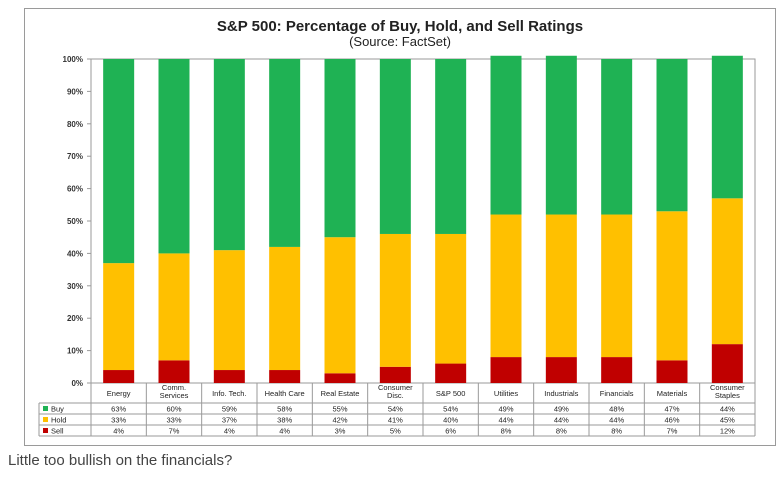 The width and height of the screenshot is (780, 480). Describe the element at coordinates (75, 221) in the screenshot. I see `y-tick-label: 50%` at that location.